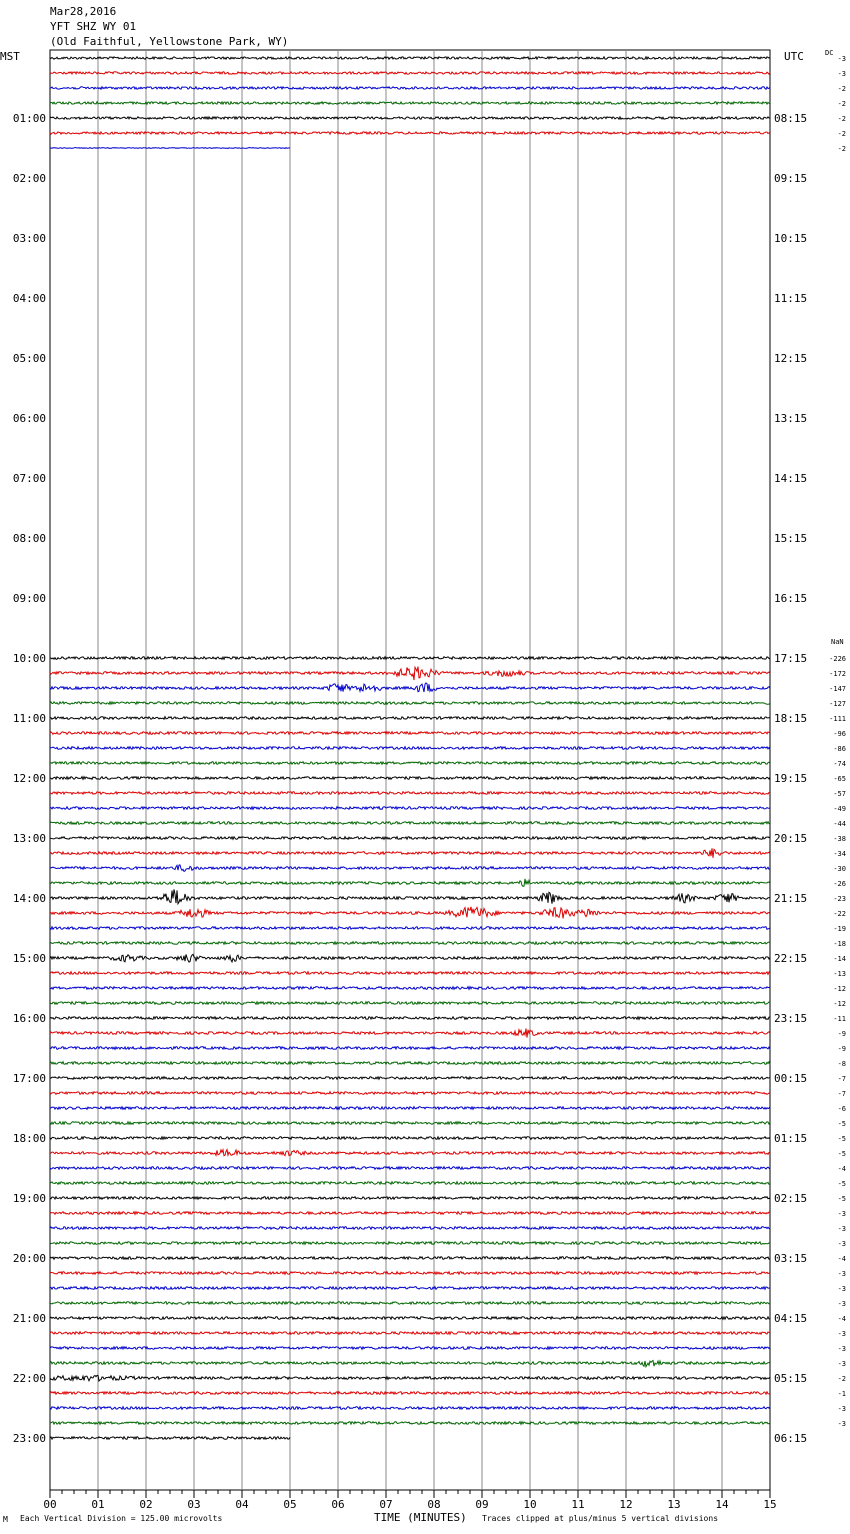 Image resolution: width=850 pixels, height=1534 pixels. Describe the element at coordinates (839, 974) in the screenshot. I see `row-offset-value: -13` at that location.